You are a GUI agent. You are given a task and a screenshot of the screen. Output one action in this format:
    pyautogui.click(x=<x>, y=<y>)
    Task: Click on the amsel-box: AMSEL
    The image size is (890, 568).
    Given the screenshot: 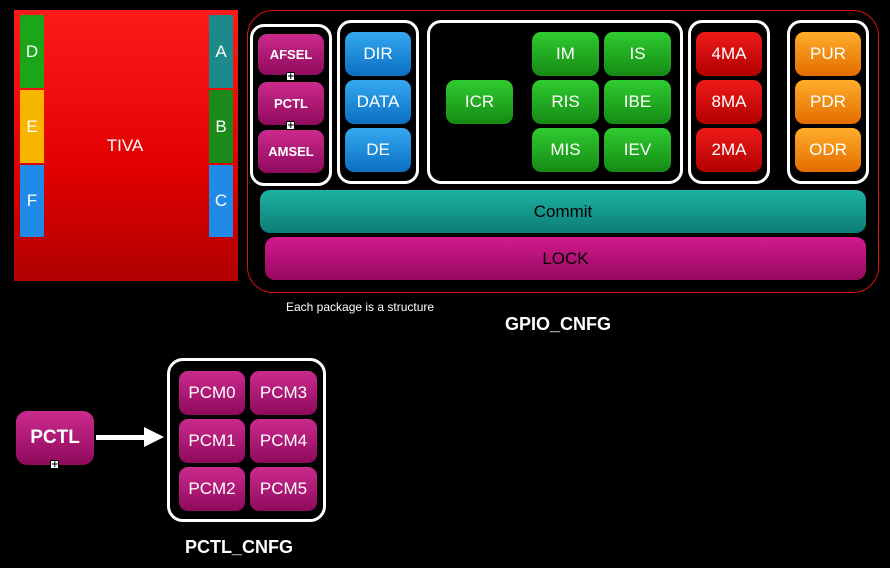 What is the action you would take?
    pyautogui.click(x=291, y=151)
    